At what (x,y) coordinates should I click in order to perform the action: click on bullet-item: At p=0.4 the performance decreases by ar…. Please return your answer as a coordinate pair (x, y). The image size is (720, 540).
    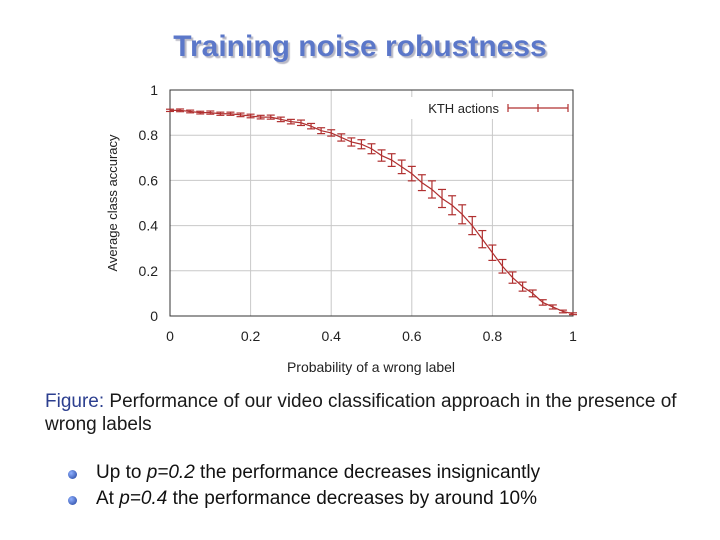
    Looking at the image, I should click on (300, 499).